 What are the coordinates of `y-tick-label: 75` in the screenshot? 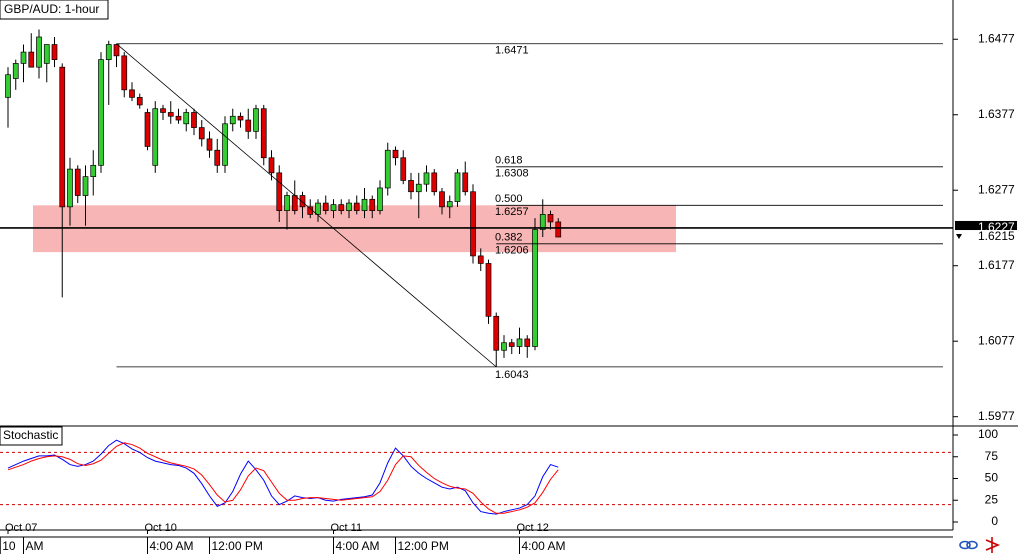 It's located at (992, 456).